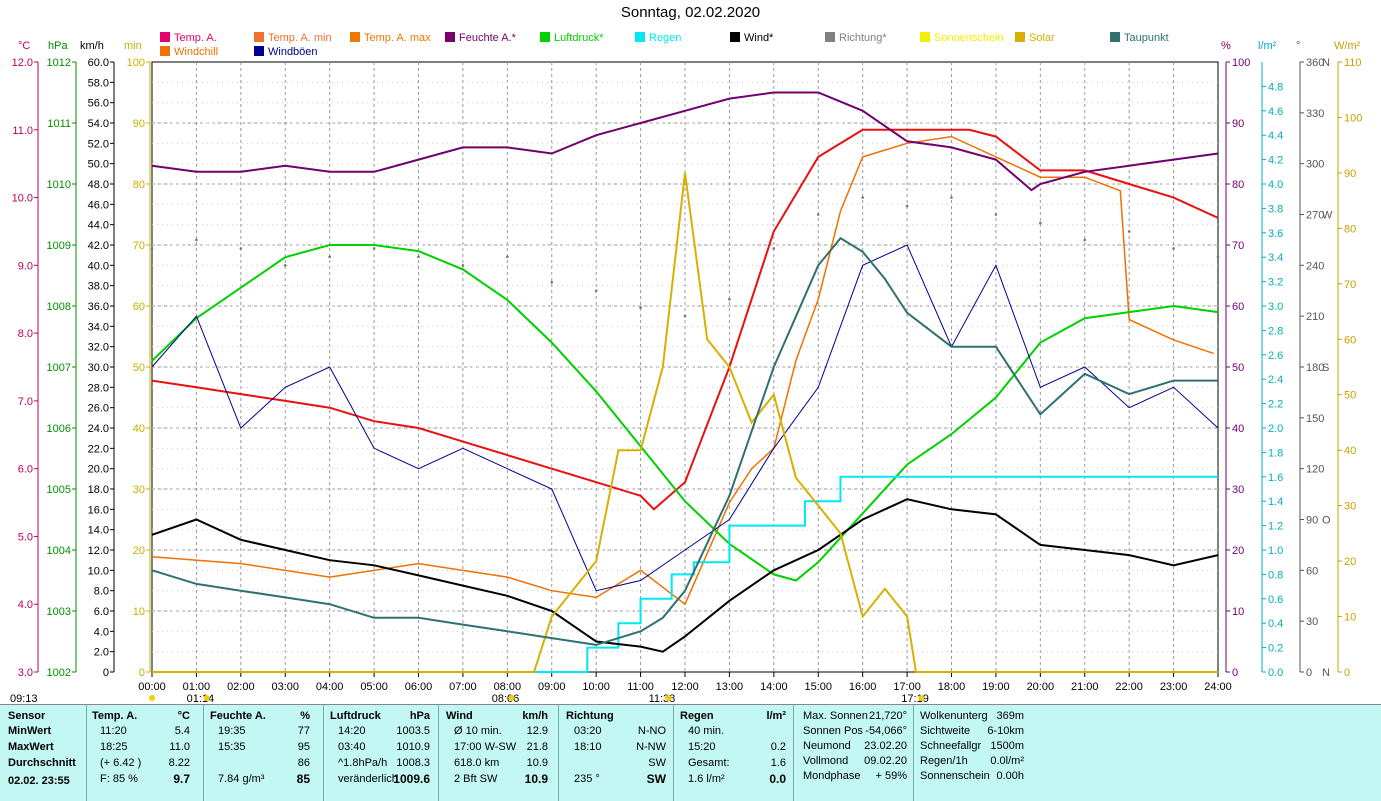 The width and height of the screenshot is (1381, 801). Describe the element at coordinates (195, 38) in the screenshot. I see `legend-label: Temp. A.` at that location.